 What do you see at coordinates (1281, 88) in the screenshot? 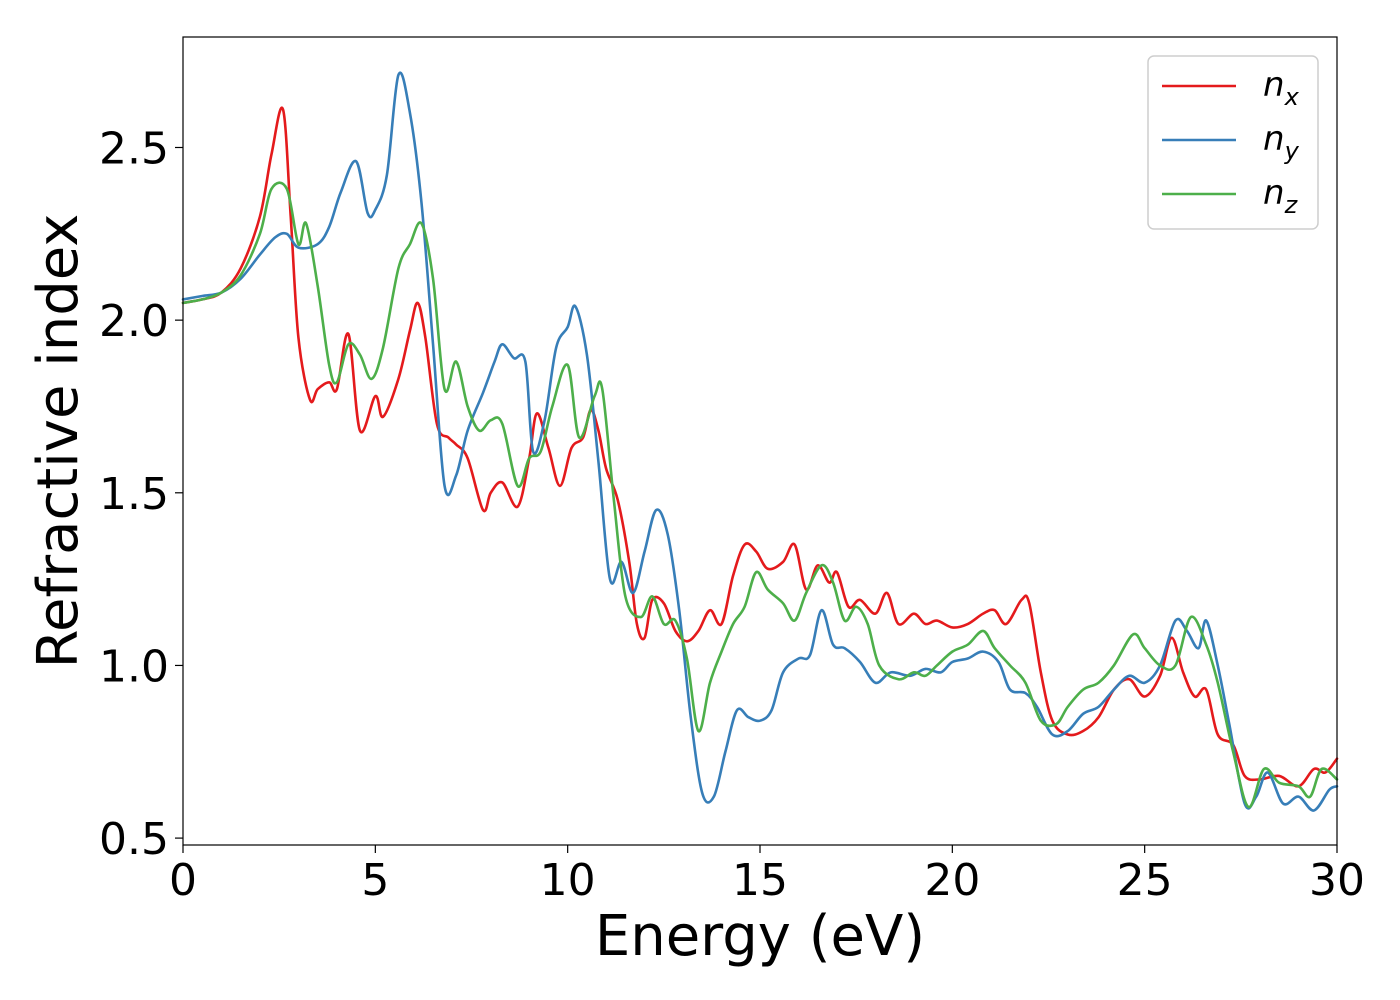
I see `legend-label-x: nx` at bounding box center [1281, 88].